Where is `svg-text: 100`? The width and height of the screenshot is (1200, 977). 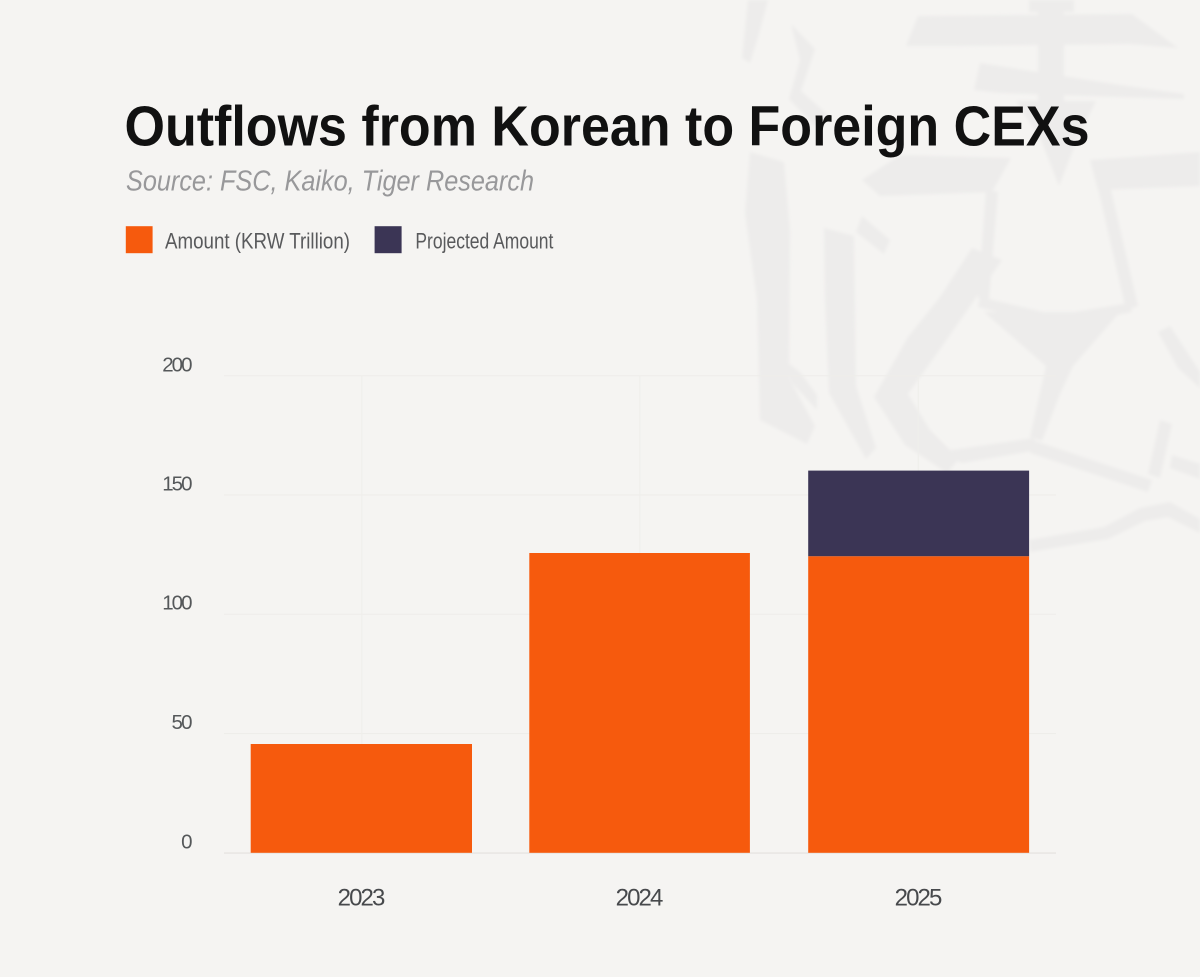
svg-text: 100 is located at coordinates (177, 603).